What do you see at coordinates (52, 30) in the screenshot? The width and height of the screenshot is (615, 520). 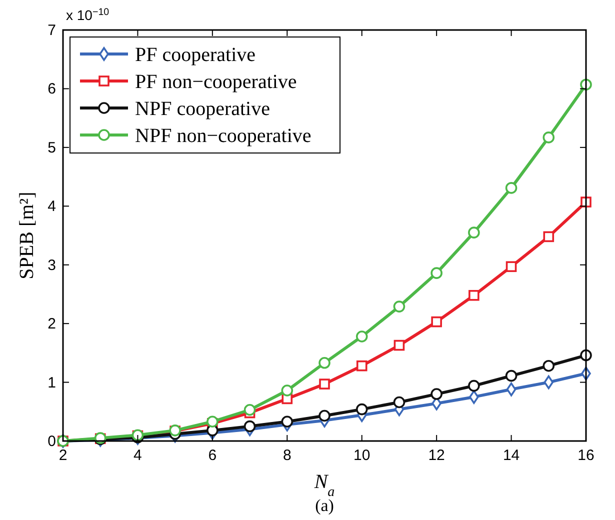 I see `y-tick-label: 7` at bounding box center [52, 30].